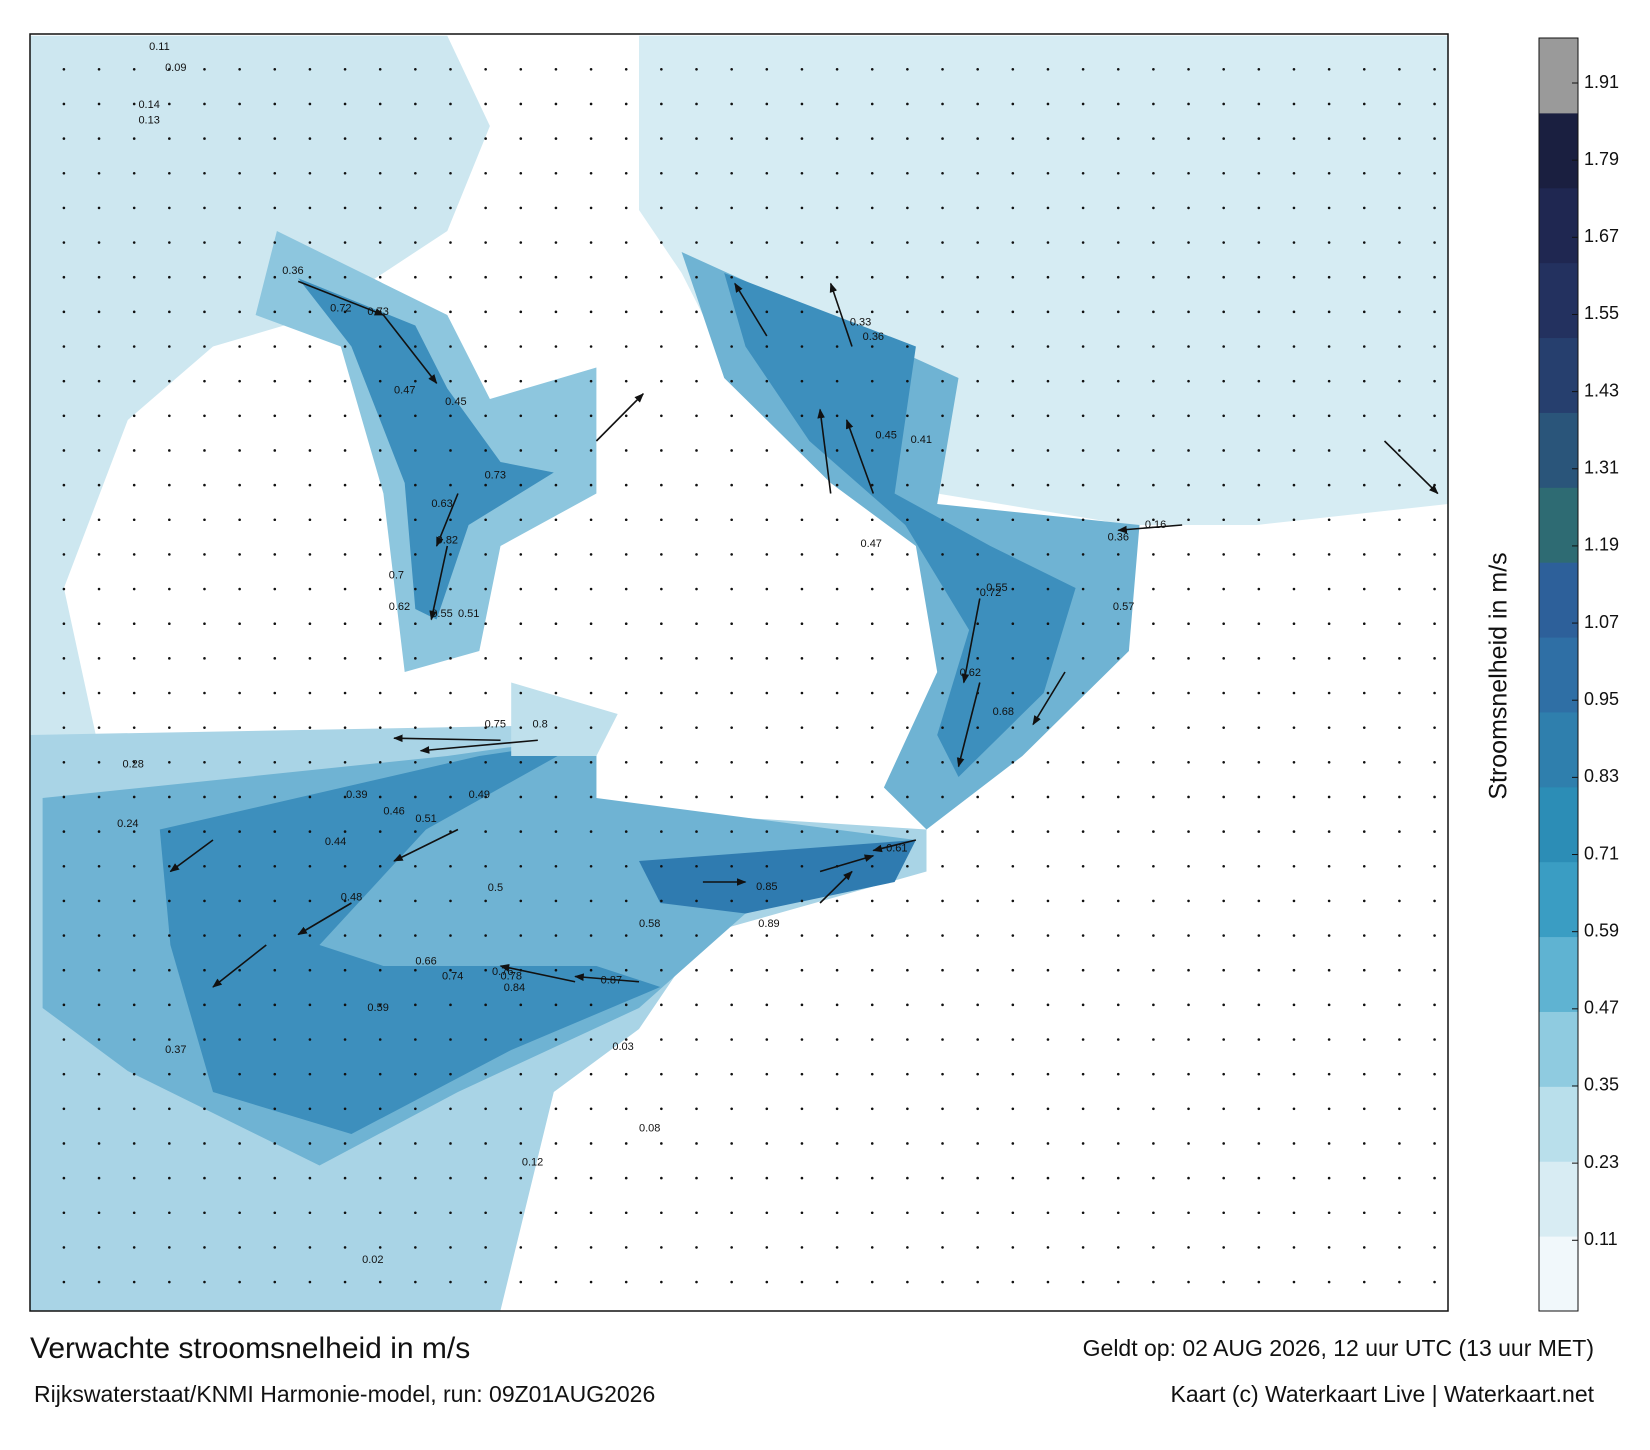 Image resolution: width=1650 pixels, height=1450 pixels. I want to click on colorbar-tick-label: 0.59, so click(1601, 930).